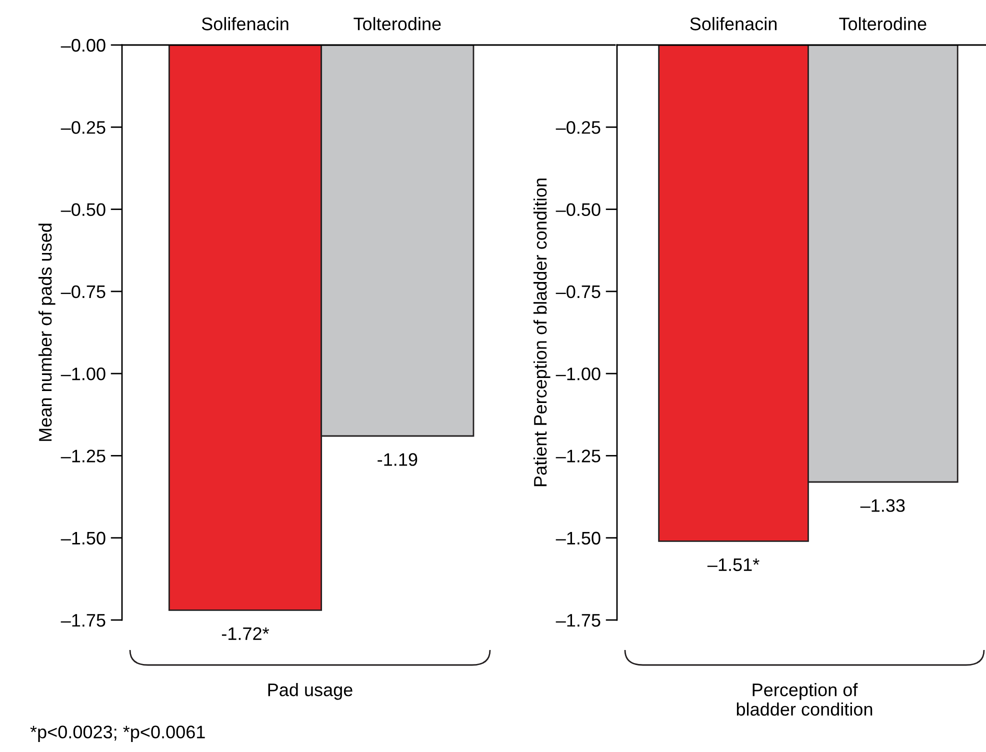  What do you see at coordinates (541, 332) in the screenshot?
I see `y-axis-title: Patient Perception of bladder condition` at bounding box center [541, 332].